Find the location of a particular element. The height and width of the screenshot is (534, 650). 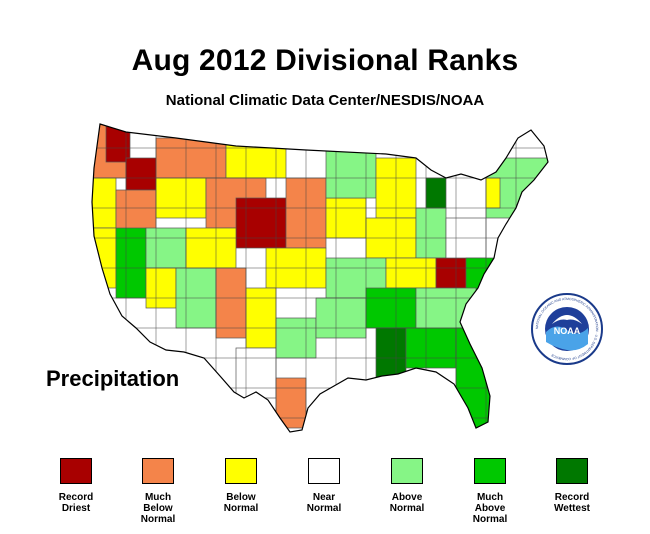

legend-label: Above Normal is located at coordinates (407, 503).